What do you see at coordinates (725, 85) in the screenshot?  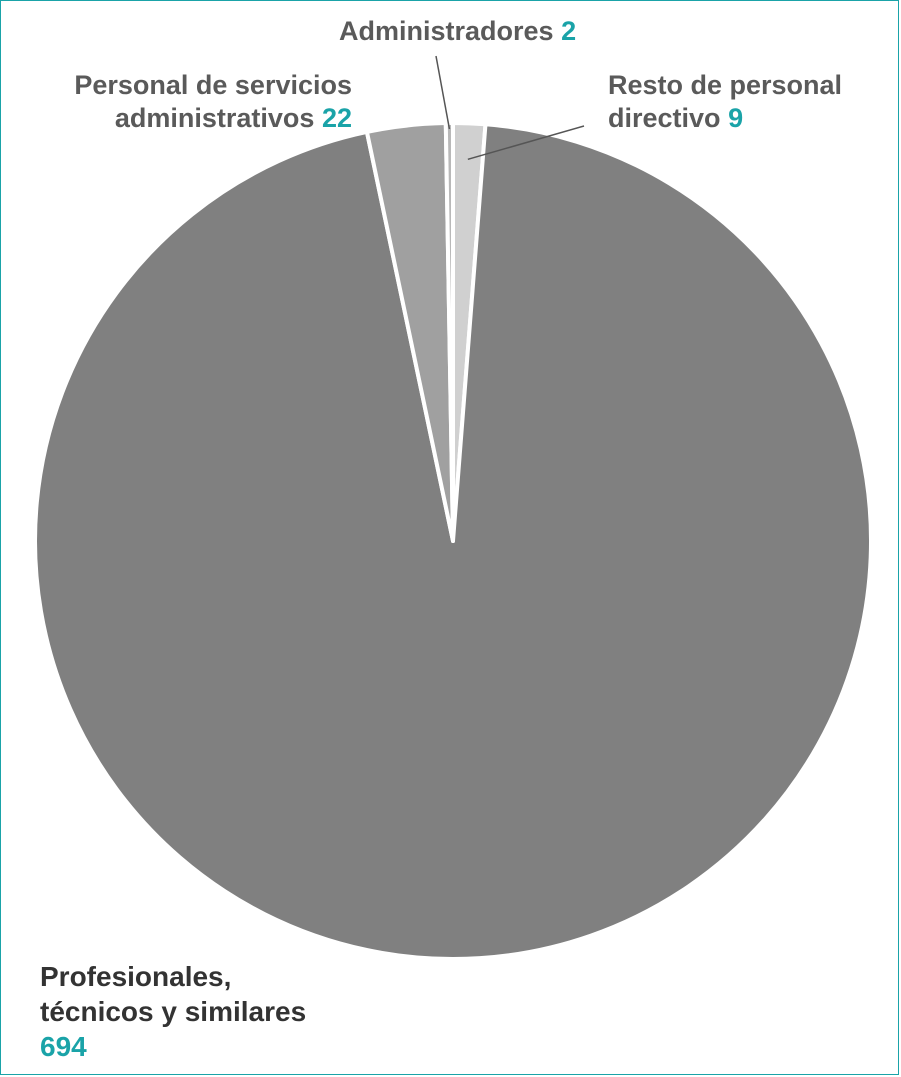 I see `label-resto-personal-line1: Resto de personal` at bounding box center [725, 85].